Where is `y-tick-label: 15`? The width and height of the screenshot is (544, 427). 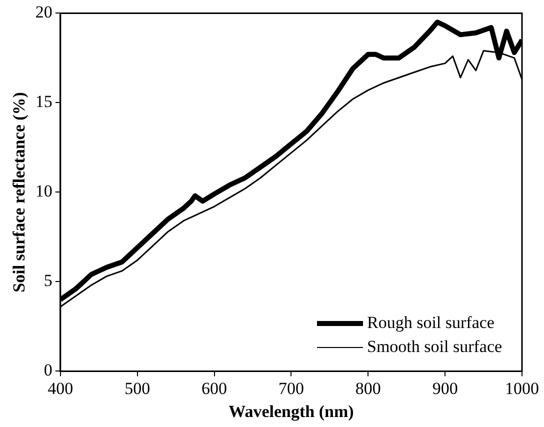 y-tick-label: 15 is located at coordinates (43, 102).